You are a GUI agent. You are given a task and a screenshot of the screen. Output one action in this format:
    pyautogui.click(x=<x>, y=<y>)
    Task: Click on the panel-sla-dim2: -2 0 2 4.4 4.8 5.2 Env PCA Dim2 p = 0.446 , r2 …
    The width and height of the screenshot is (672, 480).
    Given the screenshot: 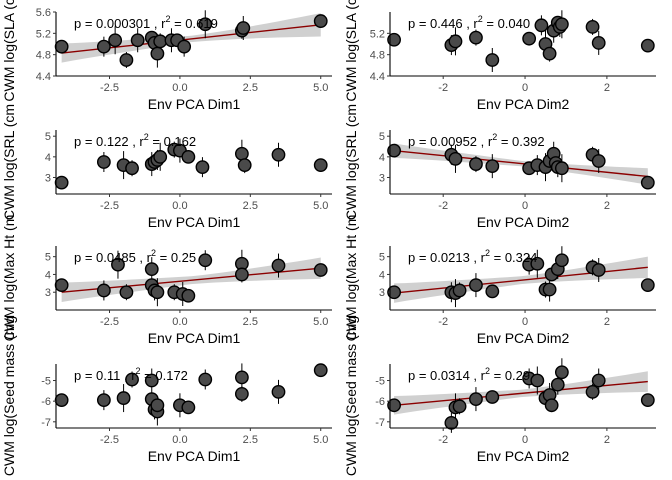 What is the action you would take?
    pyautogui.click(x=513, y=61)
    